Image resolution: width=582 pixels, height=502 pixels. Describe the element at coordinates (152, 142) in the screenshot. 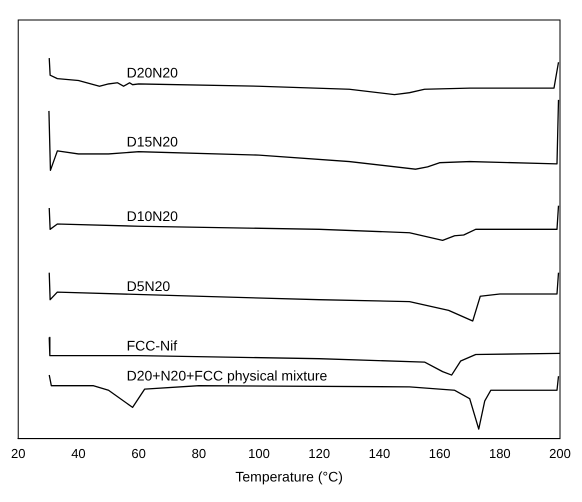

I see `series-label: D15N20` at that location.